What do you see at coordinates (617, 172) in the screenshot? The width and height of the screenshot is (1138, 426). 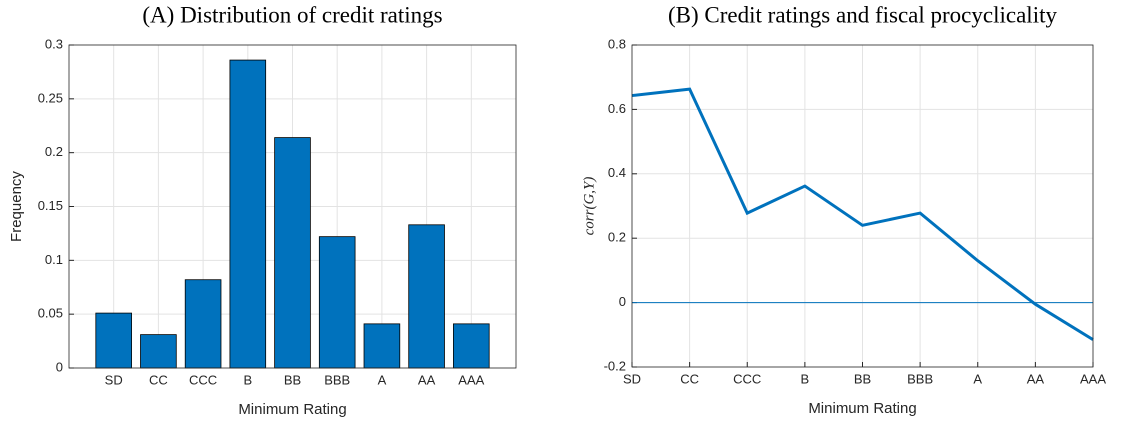 I see `y-tick-label: 0.4` at bounding box center [617, 172].